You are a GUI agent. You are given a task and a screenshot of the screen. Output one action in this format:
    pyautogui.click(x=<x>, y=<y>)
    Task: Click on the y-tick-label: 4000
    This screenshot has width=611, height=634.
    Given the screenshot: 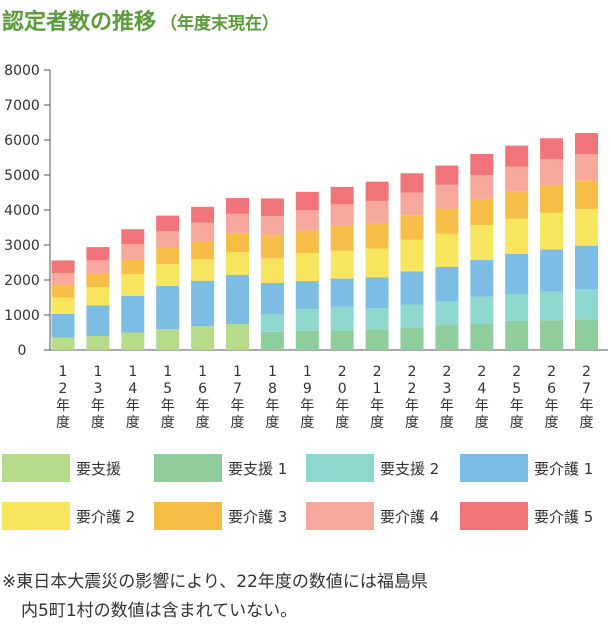 What is the action you would take?
    pyautogui.click(x=22, y=211)
    